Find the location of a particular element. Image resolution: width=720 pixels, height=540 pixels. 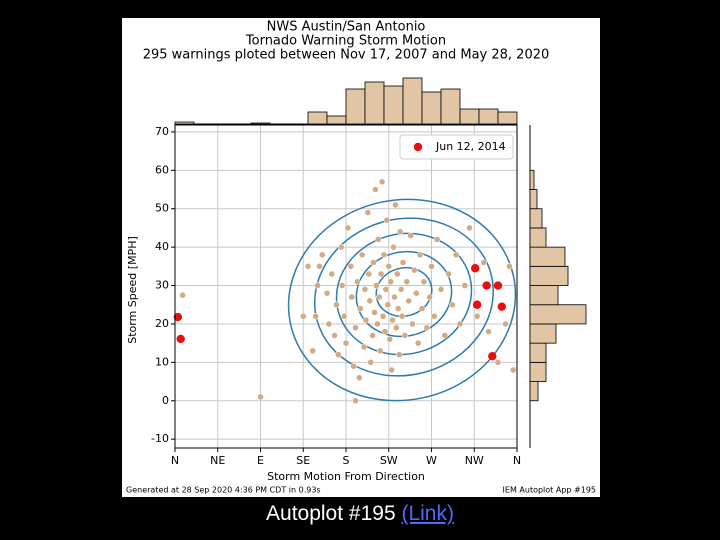

caption-link: (Link) is located at coordinates (427, 513).